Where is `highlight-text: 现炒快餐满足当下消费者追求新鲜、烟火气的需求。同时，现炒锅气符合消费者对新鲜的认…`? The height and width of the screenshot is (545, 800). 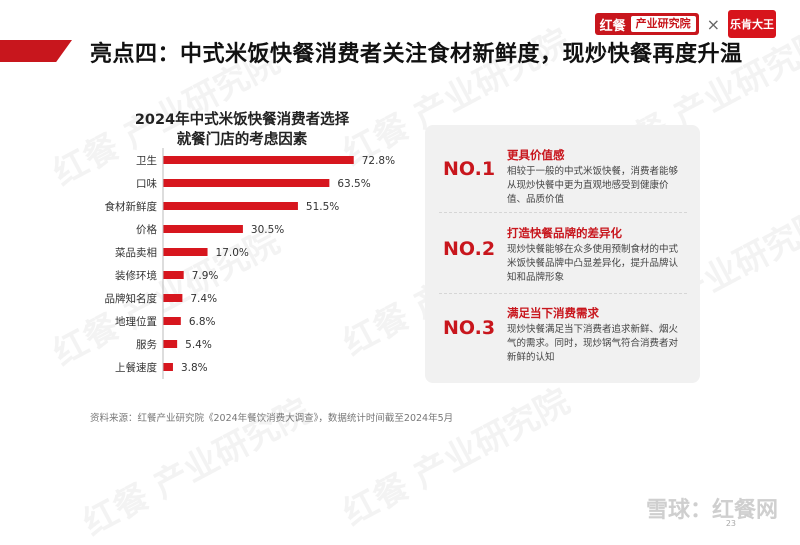 highlight-text: 现炒快餐满足当下消费者追求新鲜、烟火气的需求。同时，现炒锅气符合消费者对新鲜的认… is located at coordinates (593, 343).